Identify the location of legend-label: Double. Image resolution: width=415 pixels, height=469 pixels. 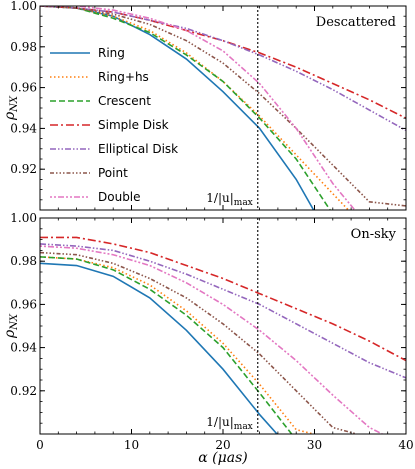
(119, 197).